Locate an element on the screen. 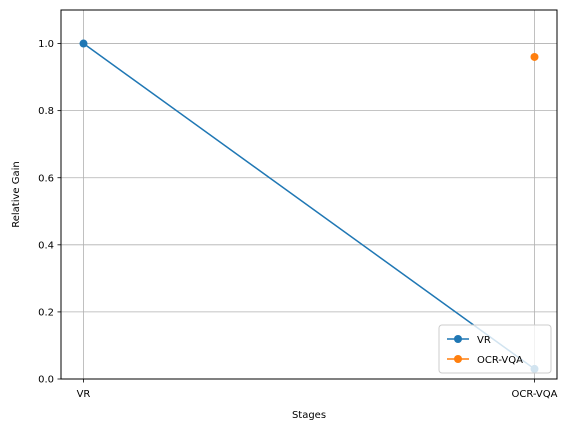 This screenshot has width=576, height=432. x-tick-label: VR is located at coordinates (84, 394).